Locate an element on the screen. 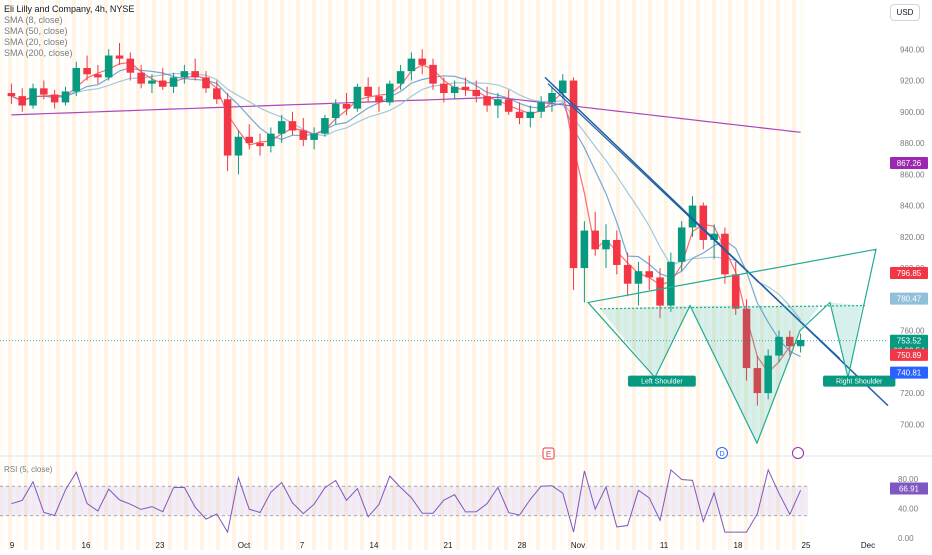 The image size is (932, 555). price-badge-text: 796.85 is located at coordinates (909, 273).